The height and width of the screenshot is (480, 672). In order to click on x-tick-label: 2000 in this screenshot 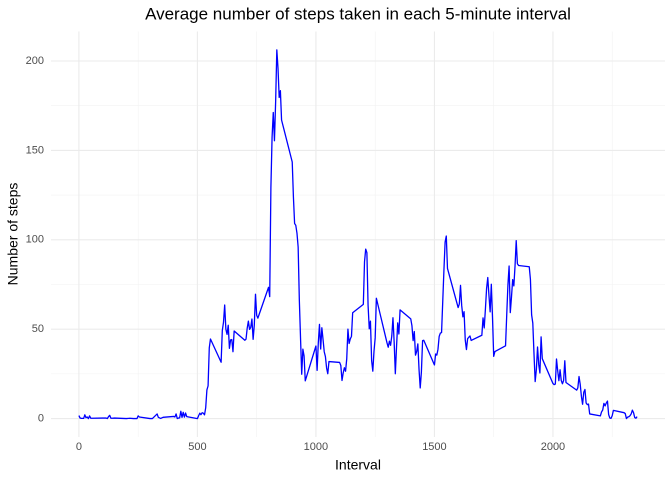, I will do `click(553, 447)`.